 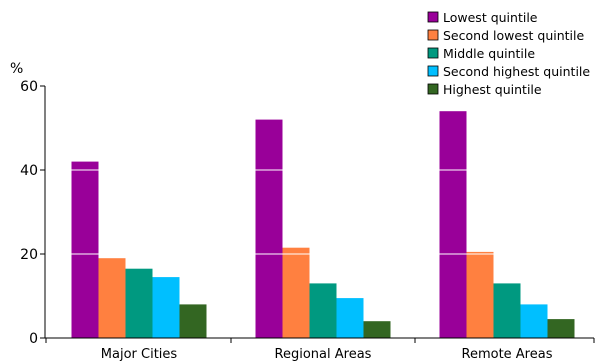 What do you see at coordinates (561, 328) in the screenshot?
I see `bar-remote-areas-highest-quintile` at bounding box center [561, 328].